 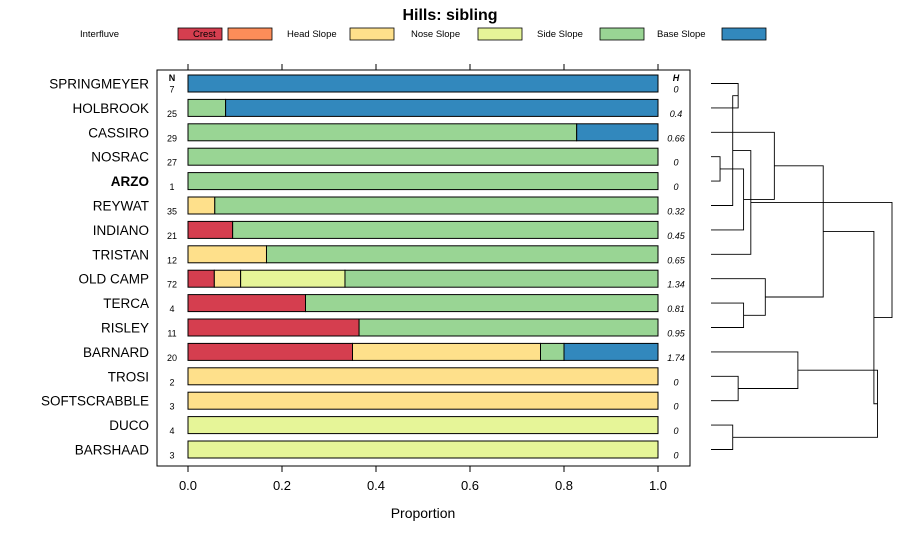 What do you see at coordinates (675, 382) in the screenshot?
I see `h-value-trosi: 0` at bounding box center [675, 382].